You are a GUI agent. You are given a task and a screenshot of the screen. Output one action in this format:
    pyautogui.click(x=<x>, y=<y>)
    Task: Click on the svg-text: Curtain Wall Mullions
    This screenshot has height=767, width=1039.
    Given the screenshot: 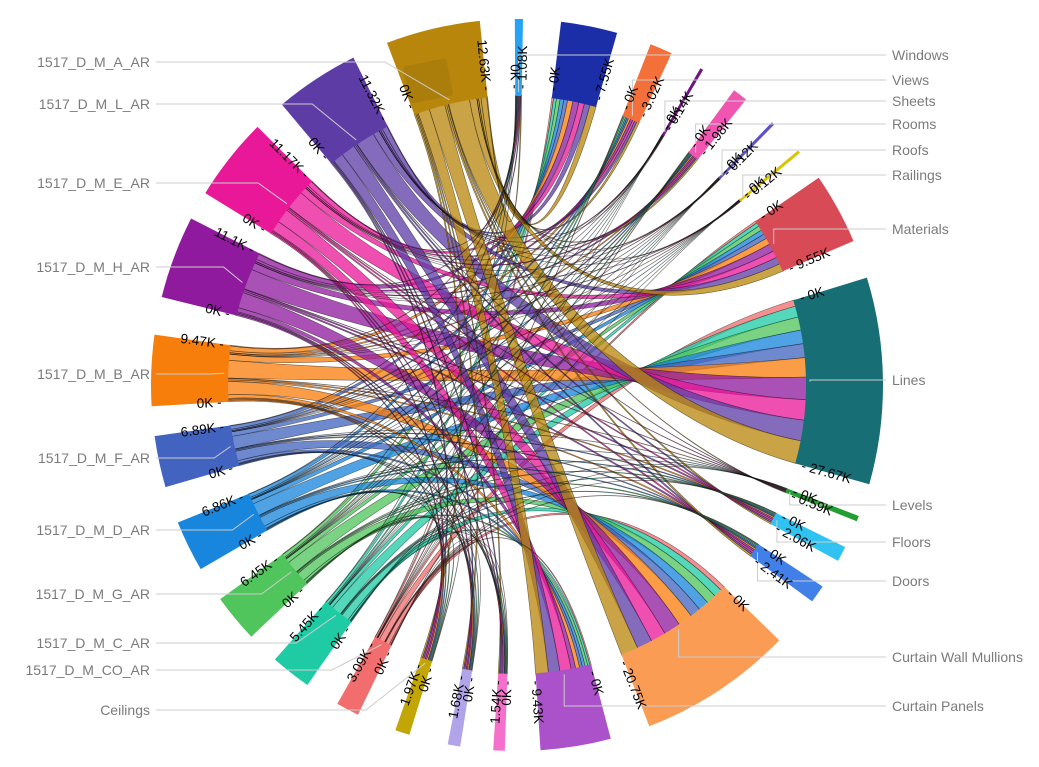 What is the action you would take?
    pyautogui.click(x=957, y=657)
    